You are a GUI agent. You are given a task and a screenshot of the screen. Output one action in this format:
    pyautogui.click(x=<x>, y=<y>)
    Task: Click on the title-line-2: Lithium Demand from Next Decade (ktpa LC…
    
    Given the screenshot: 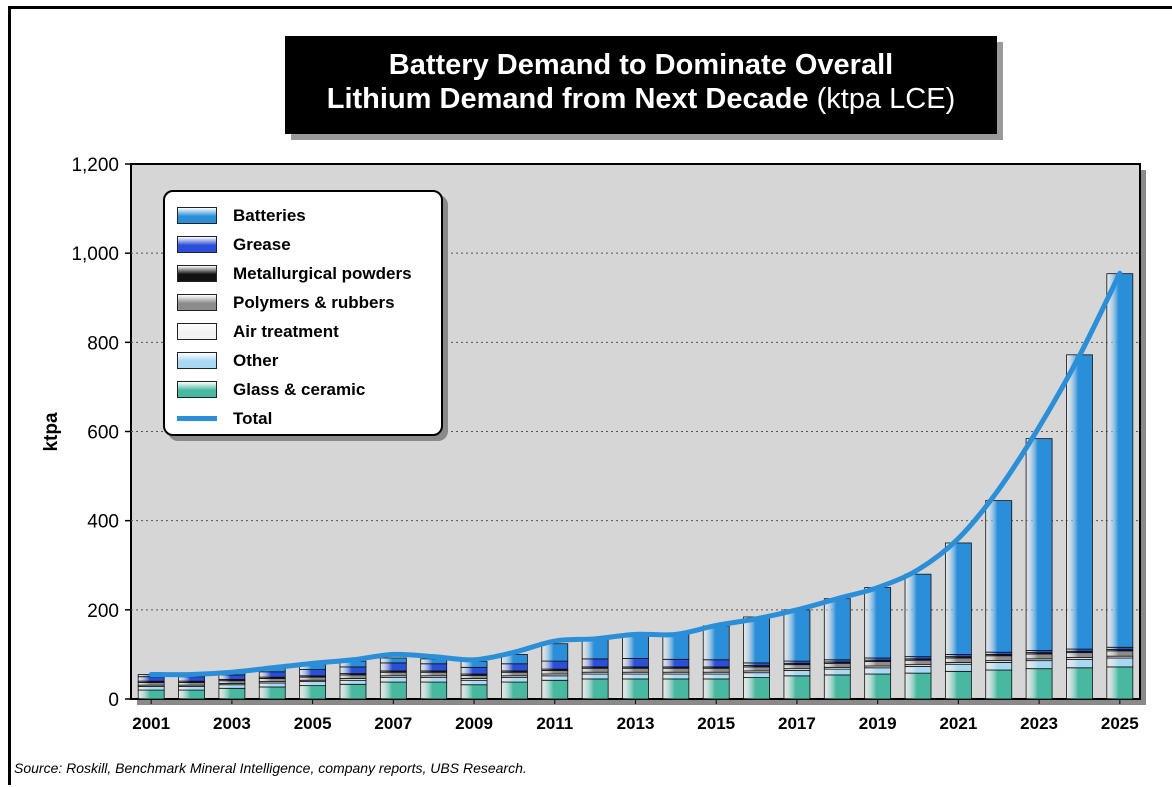 What is the action you would take?
    pyautogui.click(x=641, y=99)
    